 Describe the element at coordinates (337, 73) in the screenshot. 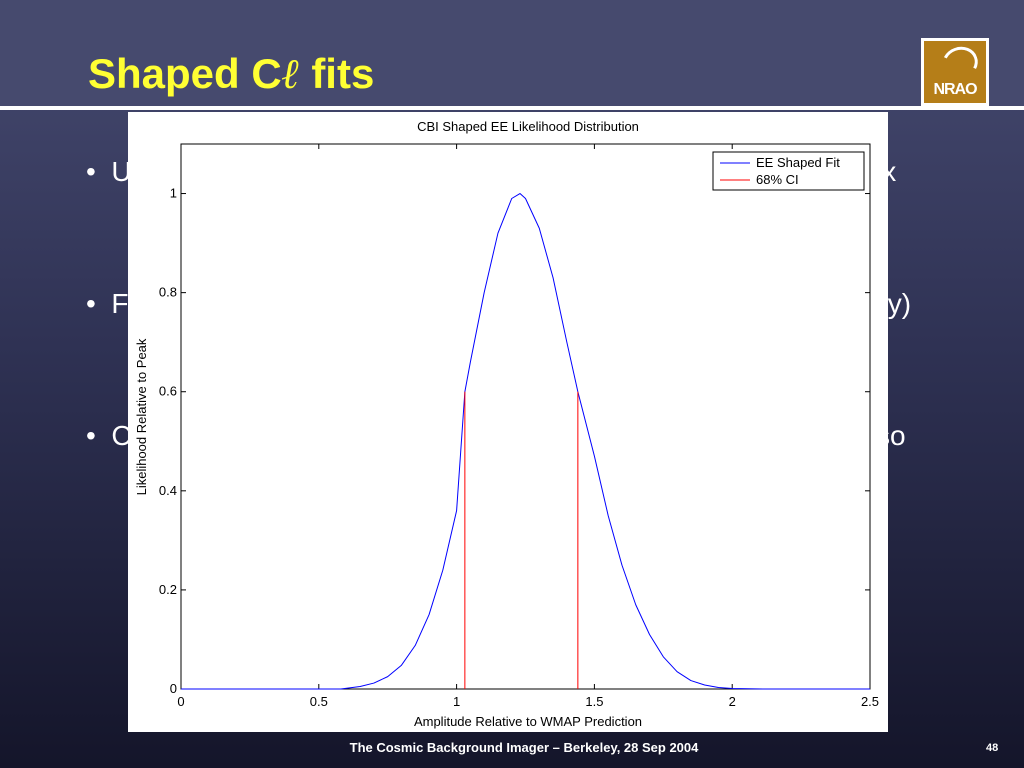

I see `slide-title-suffix: fits` at that location.